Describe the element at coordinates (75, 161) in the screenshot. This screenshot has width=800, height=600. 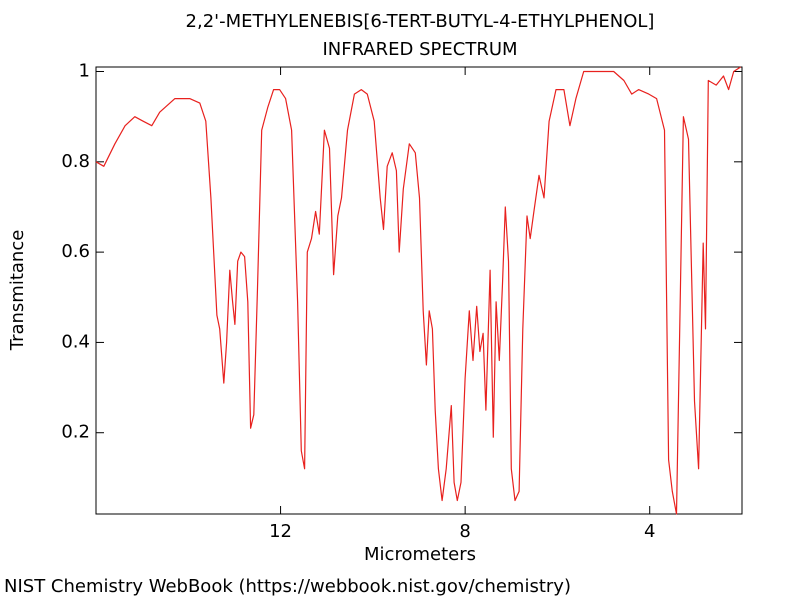
I see `y-tick-label: 0.8` at that location.